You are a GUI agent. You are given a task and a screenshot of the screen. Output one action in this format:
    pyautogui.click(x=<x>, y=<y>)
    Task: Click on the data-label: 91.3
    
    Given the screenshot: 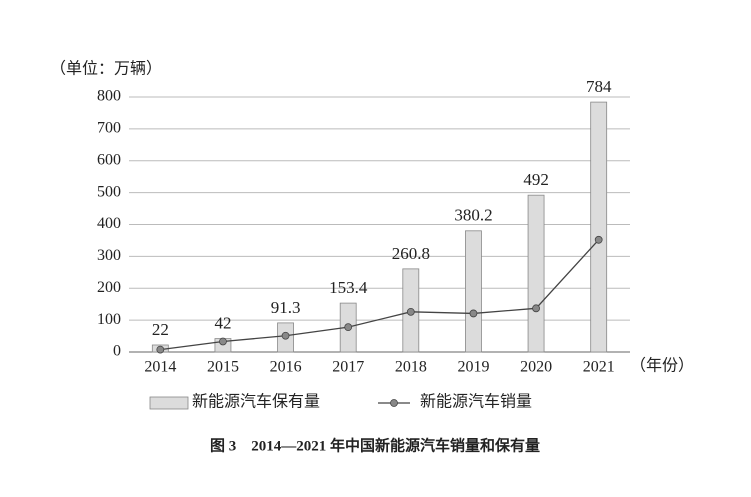 What is the action you would take?
    pyautogui.click(x=286, y=307)
    